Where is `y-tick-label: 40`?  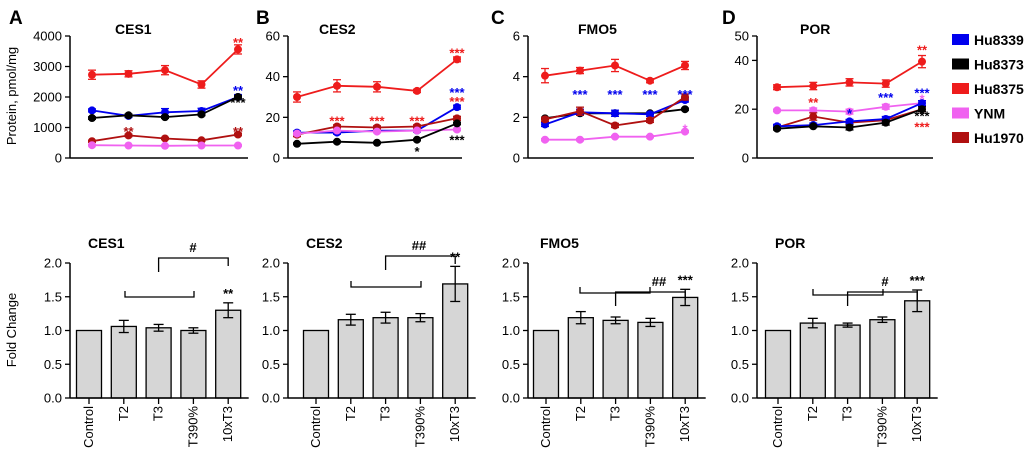
y-tick-label: 40 is located at coordinates (273, 76).